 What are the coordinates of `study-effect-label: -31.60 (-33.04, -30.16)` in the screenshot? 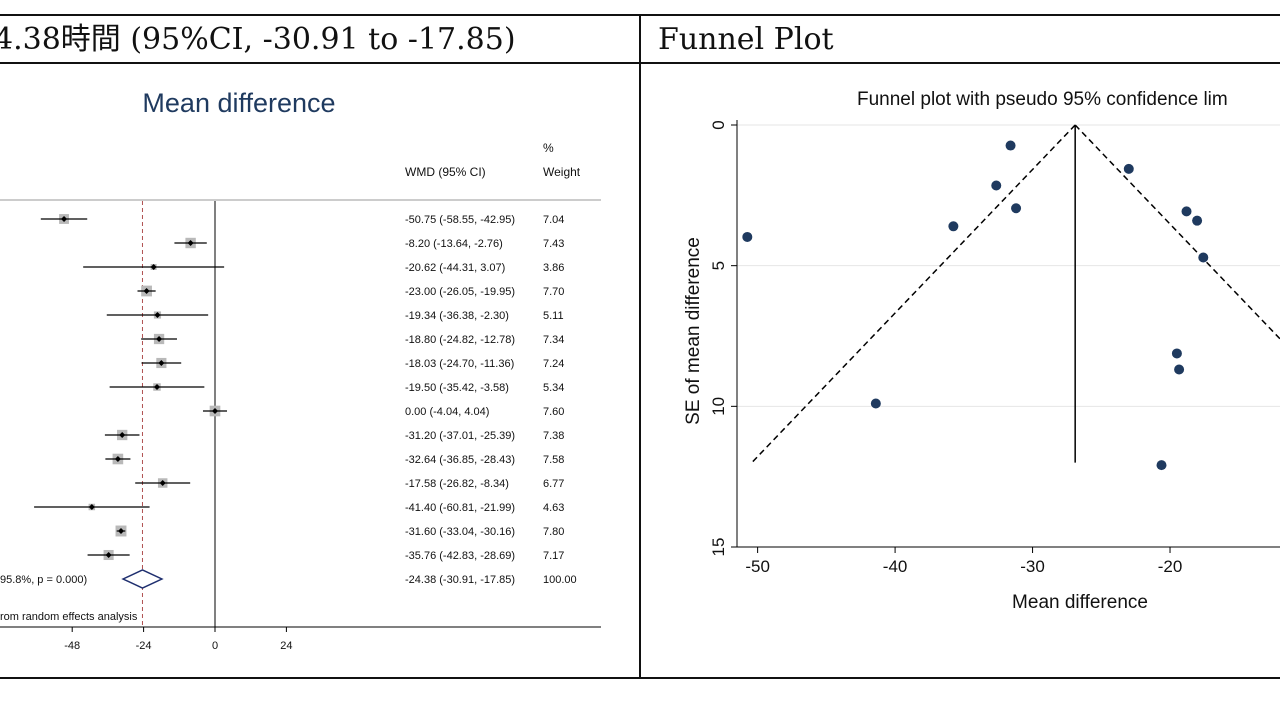 It's located at (460, 532).